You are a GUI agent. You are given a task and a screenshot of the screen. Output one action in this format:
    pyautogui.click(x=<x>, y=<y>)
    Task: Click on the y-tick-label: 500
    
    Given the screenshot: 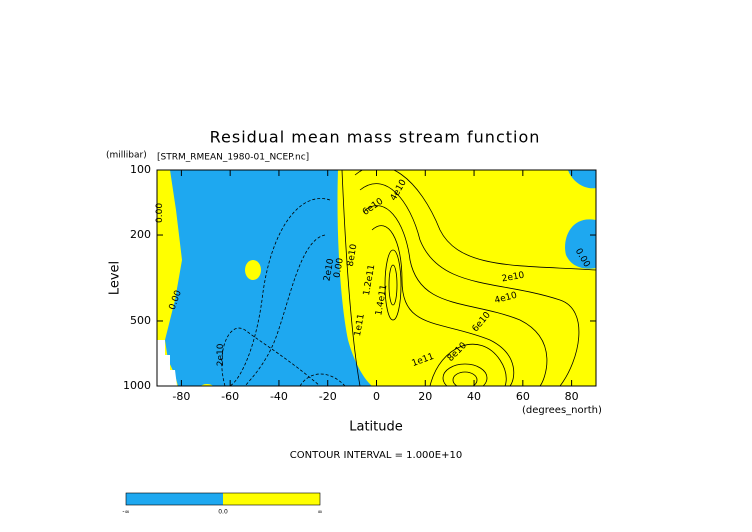 What is the action you would take?
    pyautogui.click(x=140, y=320)
    